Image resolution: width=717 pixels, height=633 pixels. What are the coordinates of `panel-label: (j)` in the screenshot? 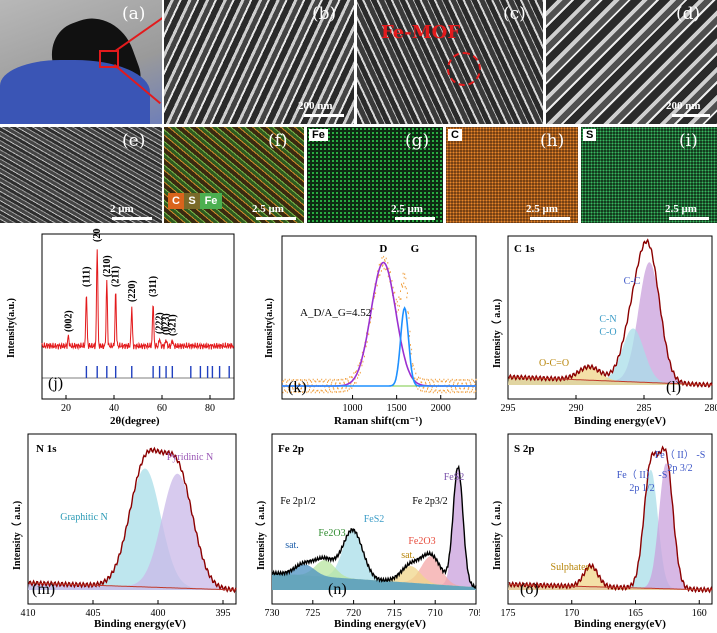 It's located at (55, 383).